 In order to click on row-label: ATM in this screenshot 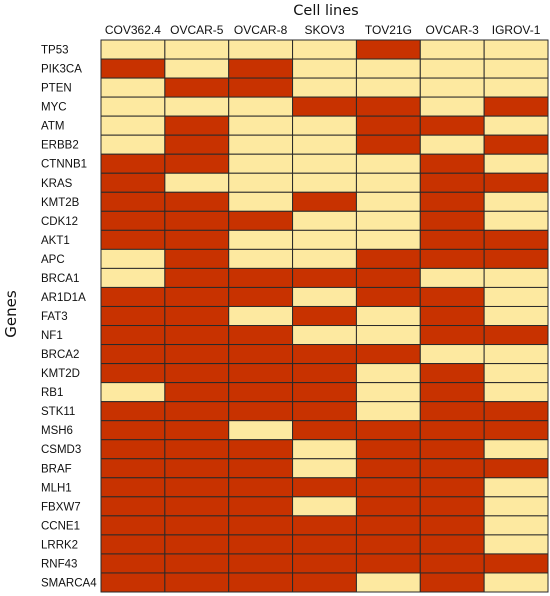, I will do `click(52, 127)`.